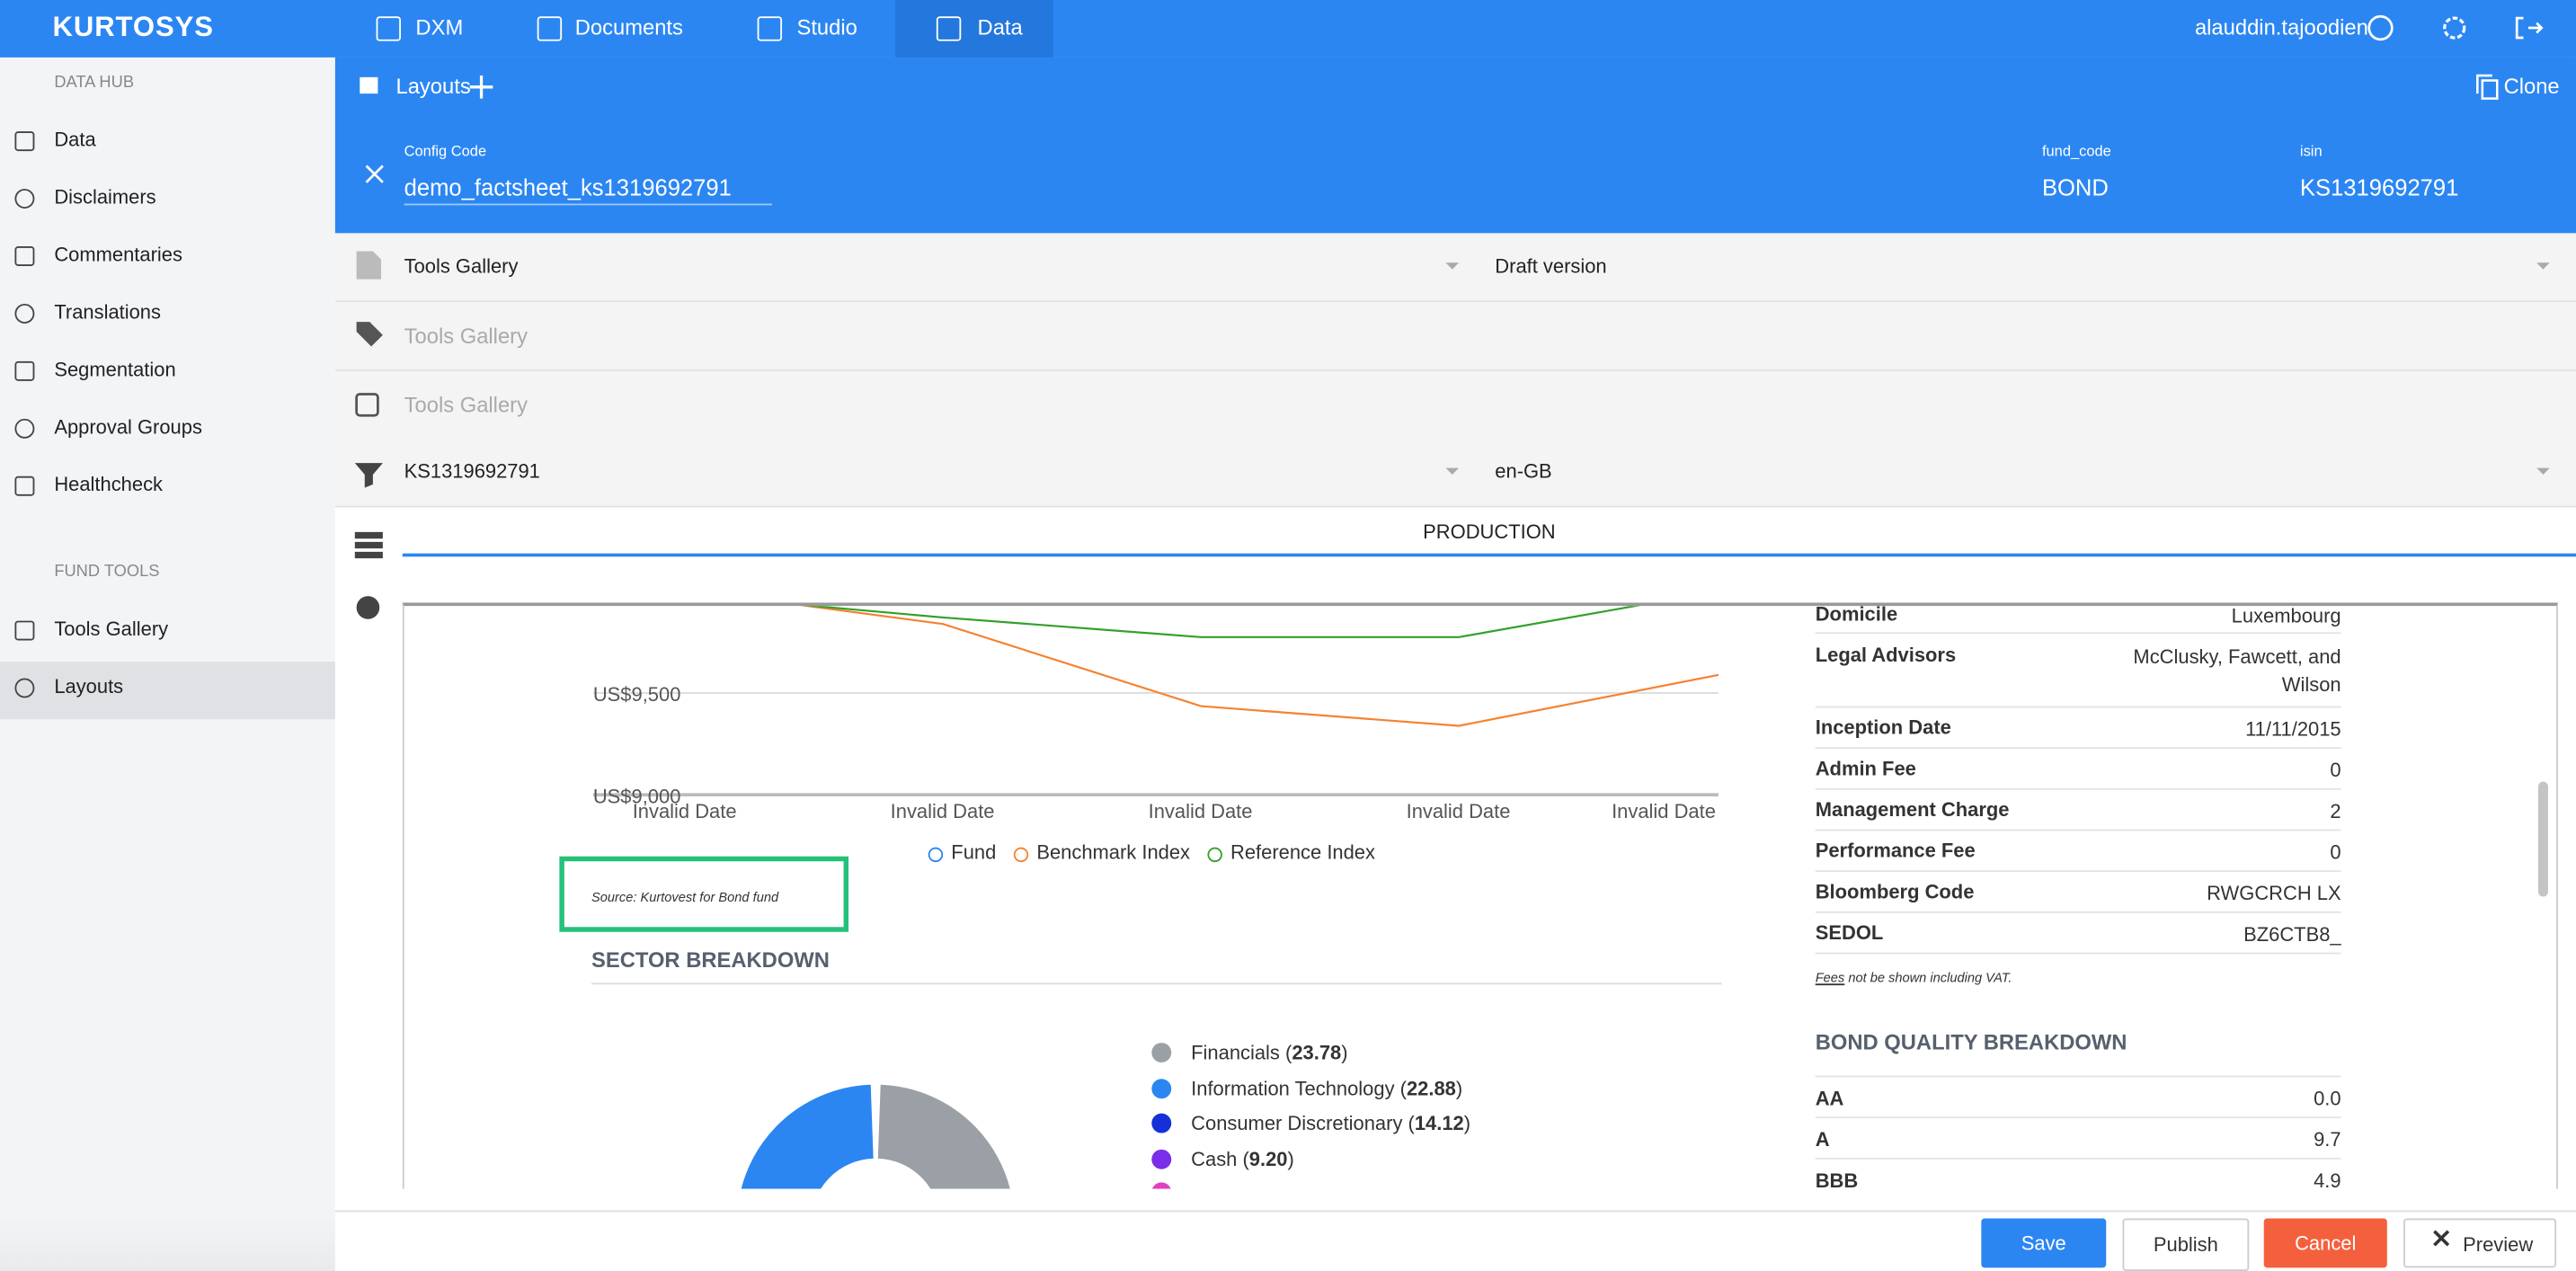  Describe the element at coordinates (2044, 1243) in the screenshot. I see `action-button: Save` at that location.